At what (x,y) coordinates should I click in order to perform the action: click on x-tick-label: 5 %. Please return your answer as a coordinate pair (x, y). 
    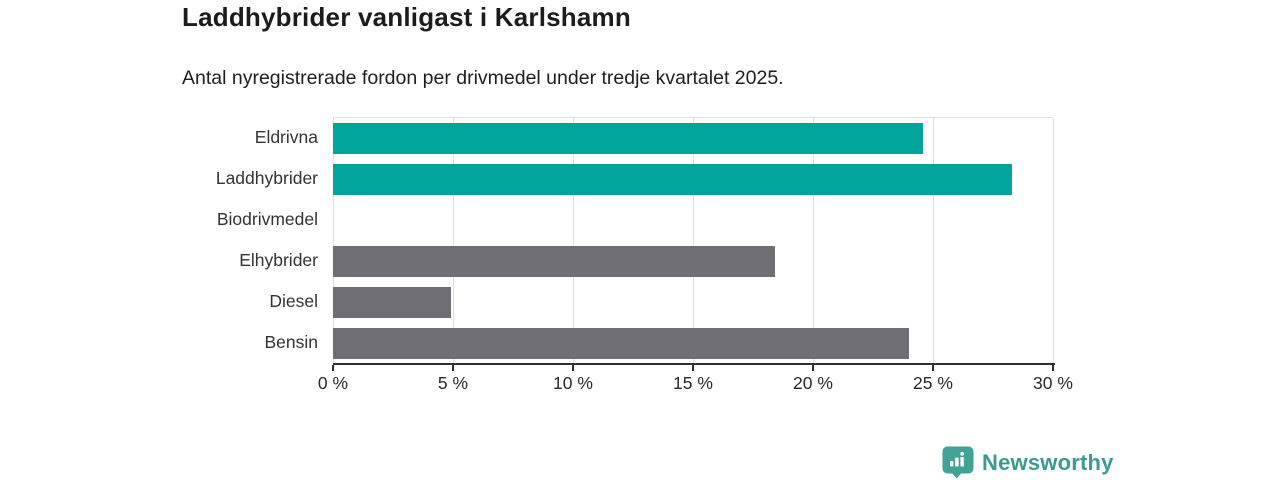
    Looking at the image, I should click on (453, 383).